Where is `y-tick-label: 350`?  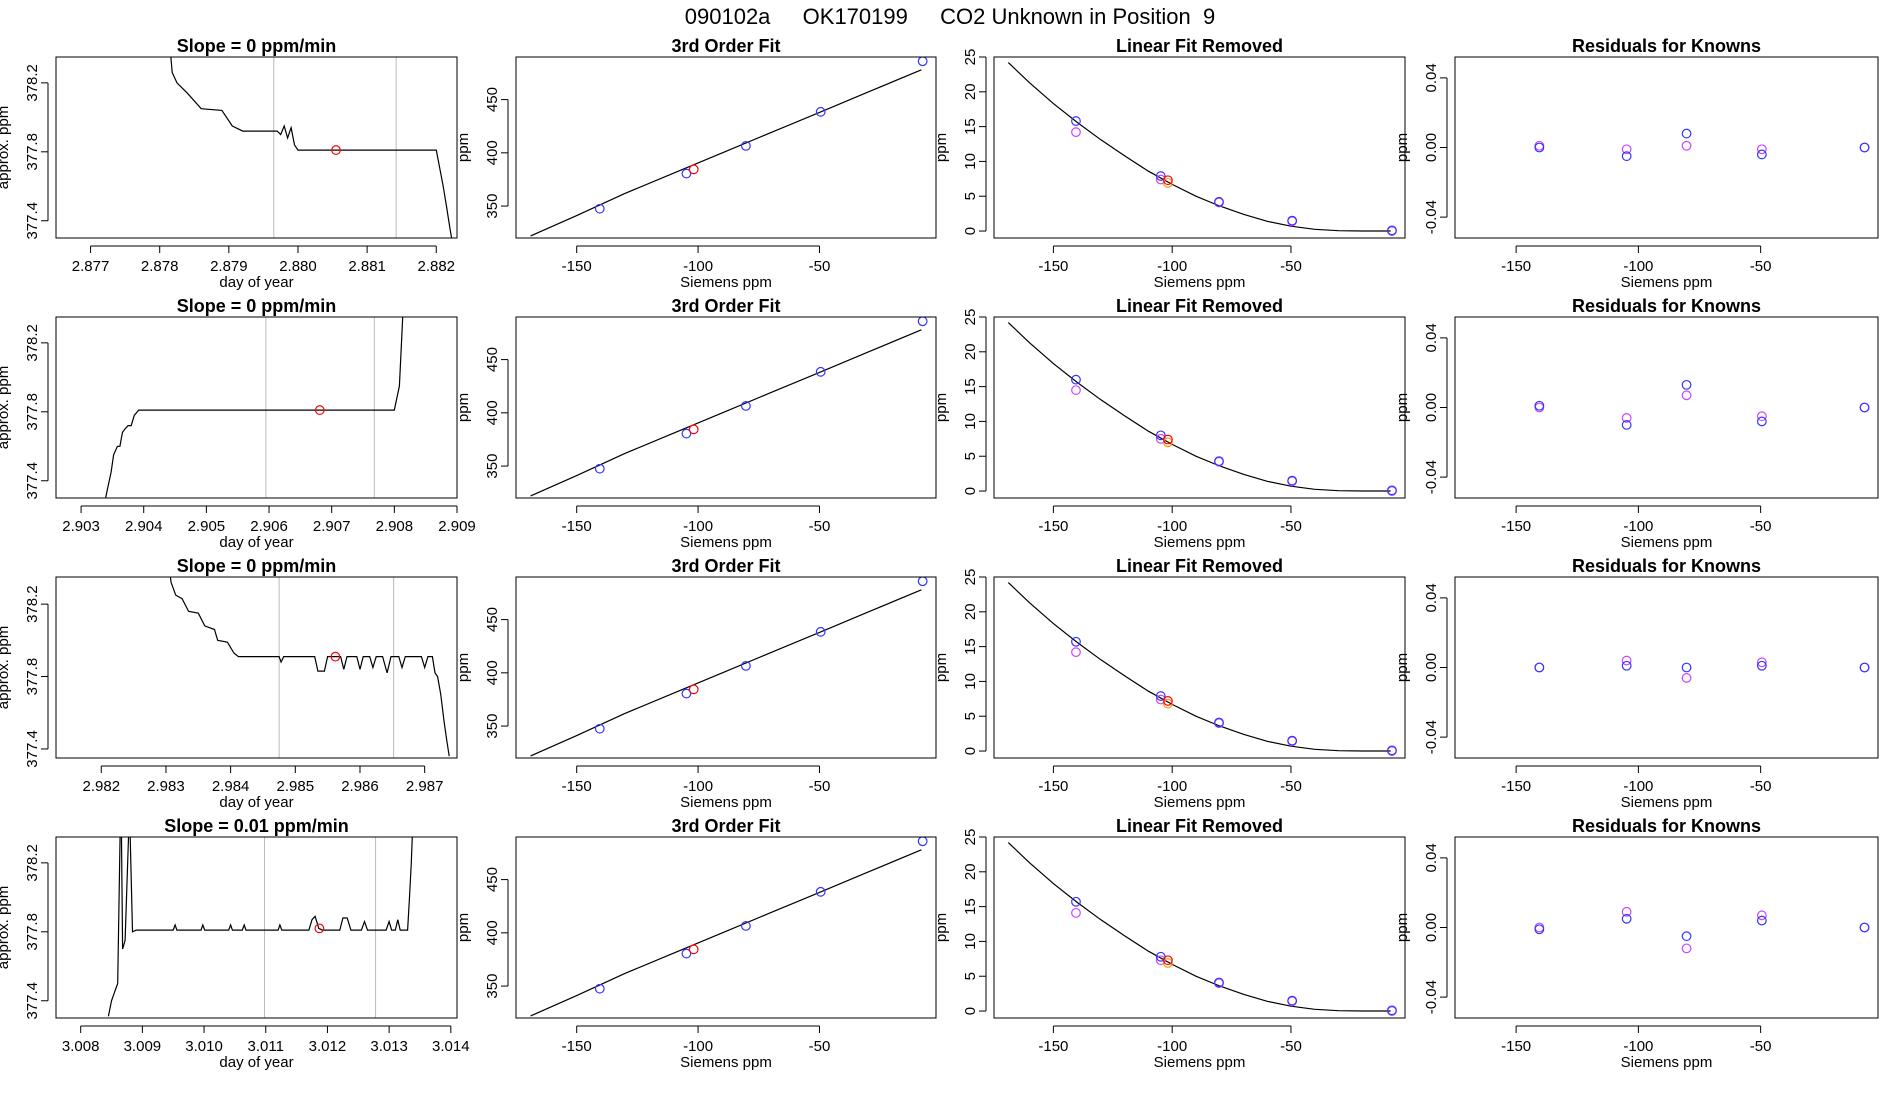
y-tick-label: 350 is located at coordinates (492, 726).